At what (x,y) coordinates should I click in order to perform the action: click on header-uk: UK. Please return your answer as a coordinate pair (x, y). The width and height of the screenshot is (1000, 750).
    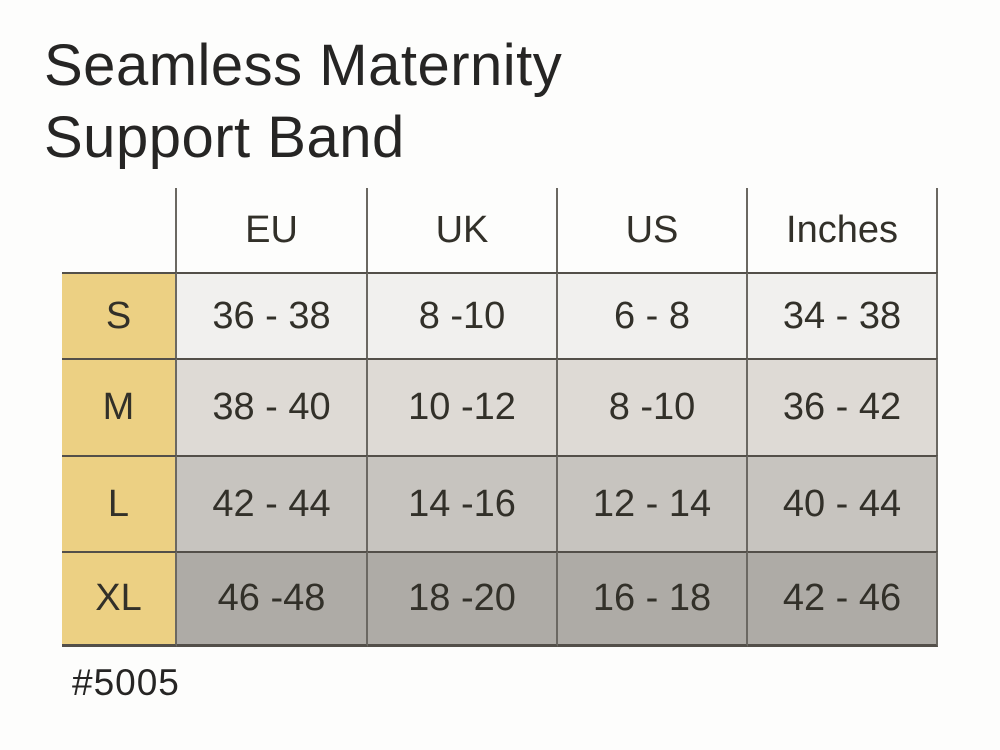
    Looking at the image, I should click on (463, 230).